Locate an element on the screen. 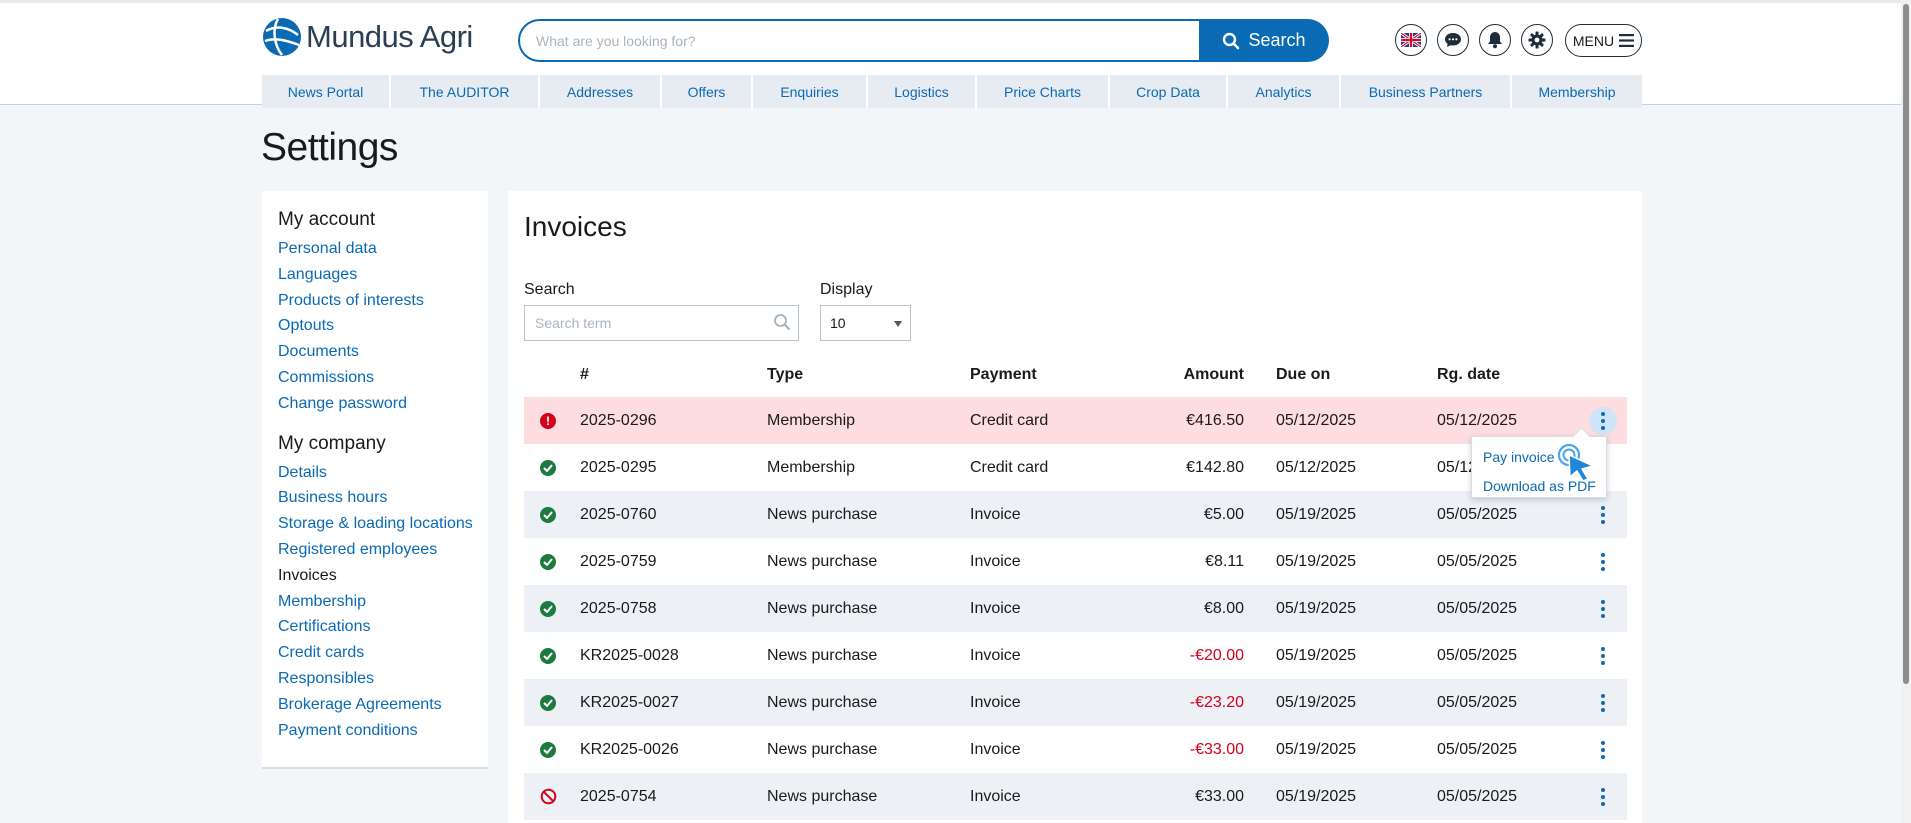  sidebar-item-business-hours: Business hours is located at coordinates (333, 498).